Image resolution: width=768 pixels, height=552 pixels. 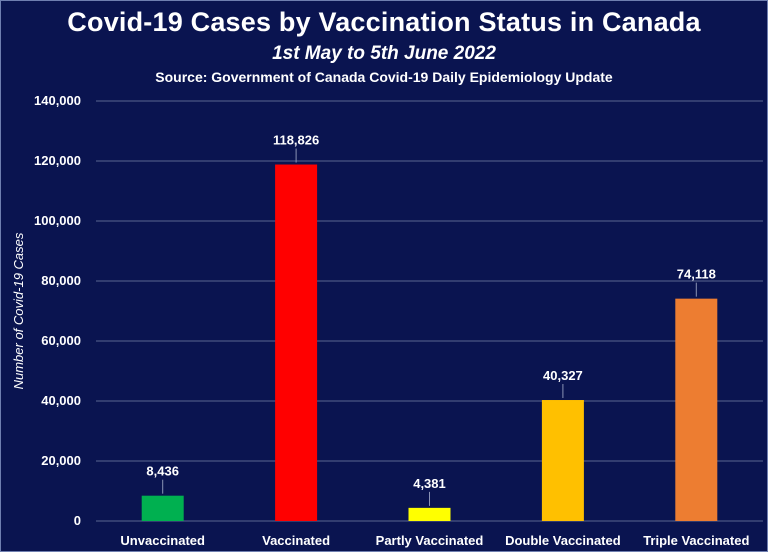 What do you see at coordinates (429, 483) in the screenshot?
I see `data-label: 4,381` at bounding box center [429, 483].